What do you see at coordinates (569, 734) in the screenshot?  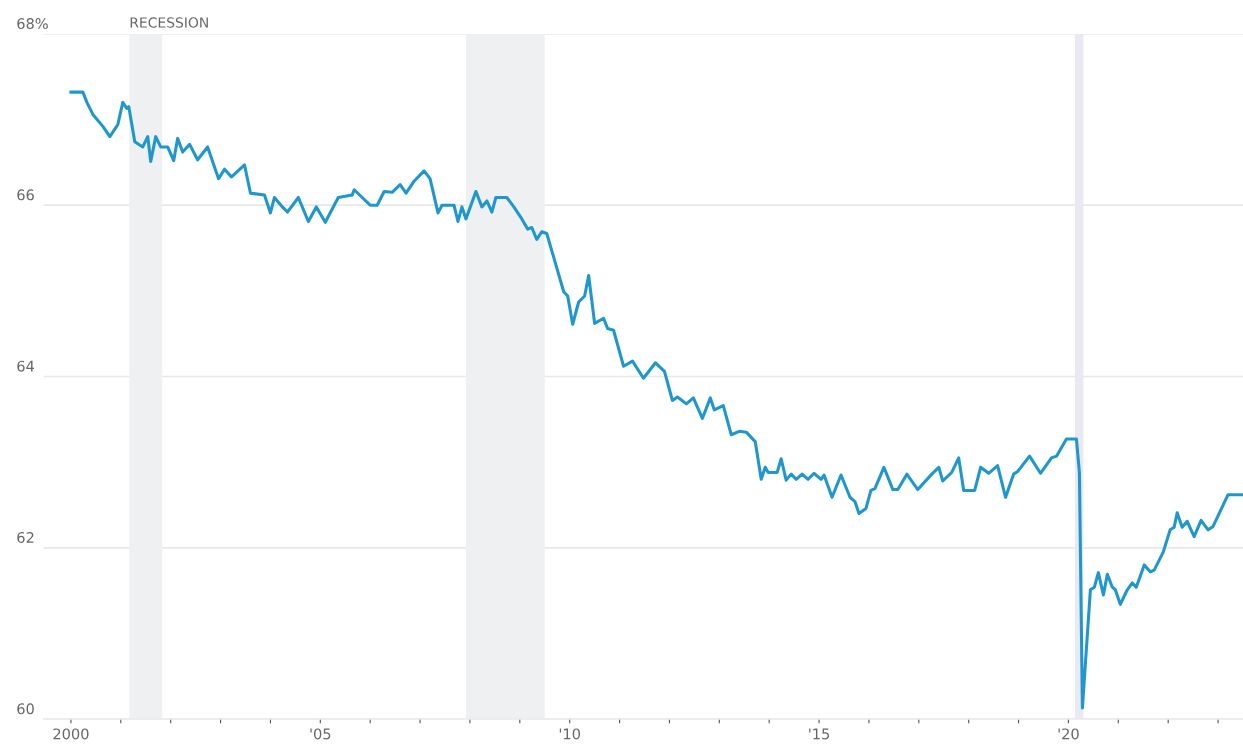 I see `x-tick-label: '10` at bounding box center [569, 734].